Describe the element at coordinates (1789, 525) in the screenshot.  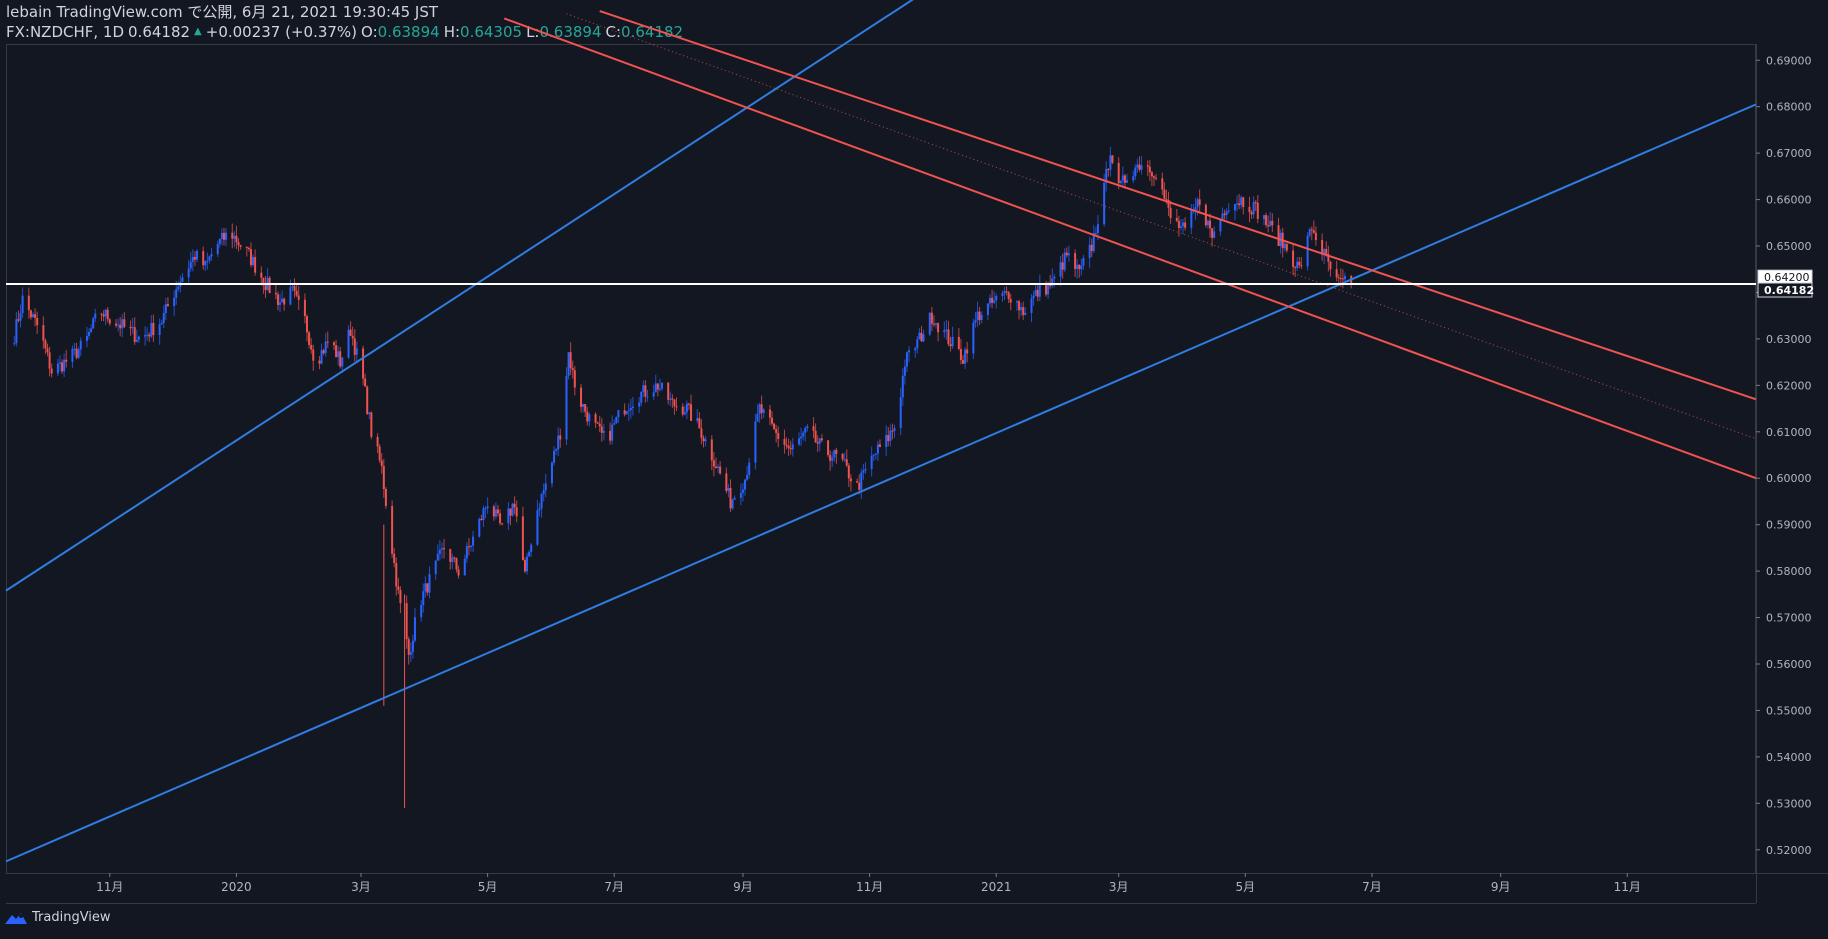
I see `y-tick-label: 0.59000` at that location.